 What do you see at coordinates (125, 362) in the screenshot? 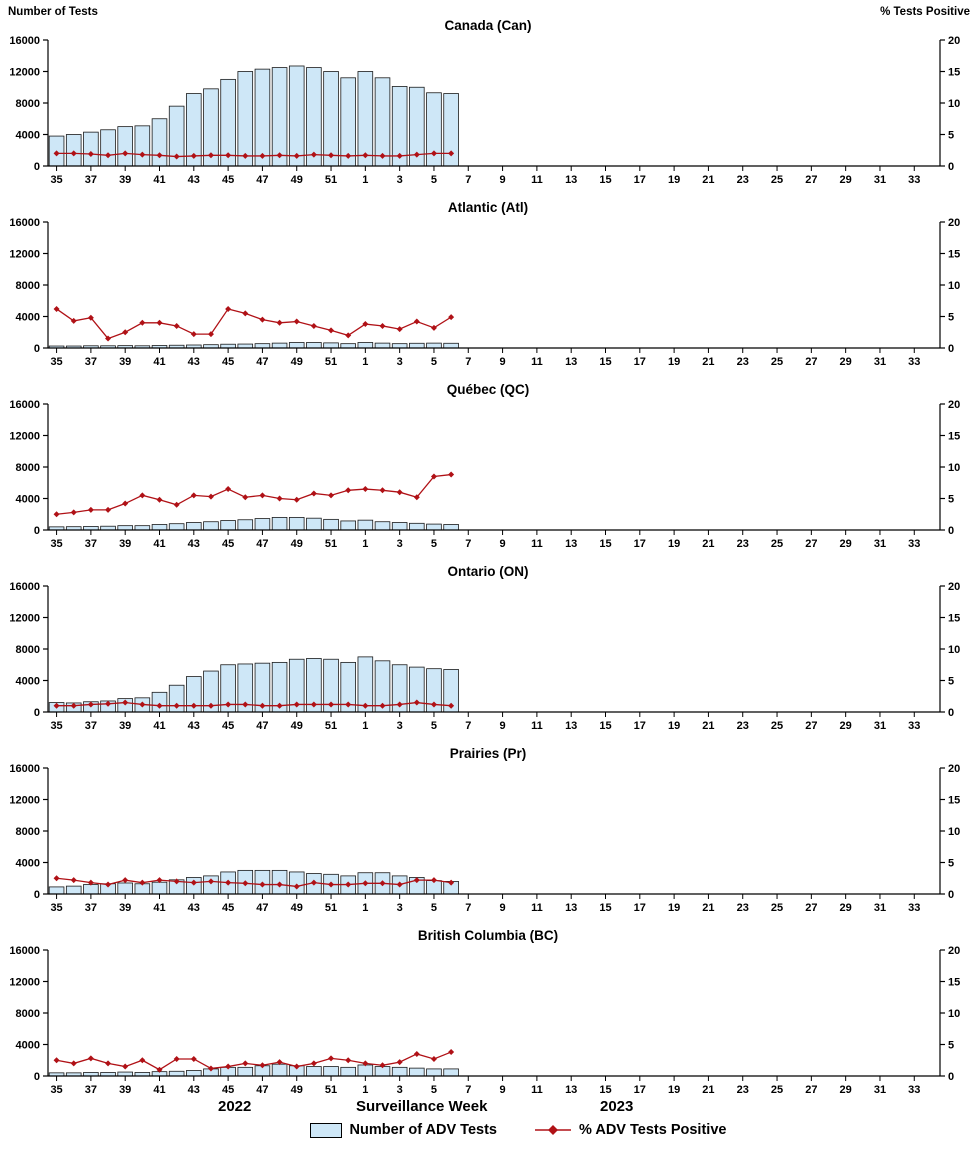
I see `x-tick-label: 39` at bounding box center [125, 362].